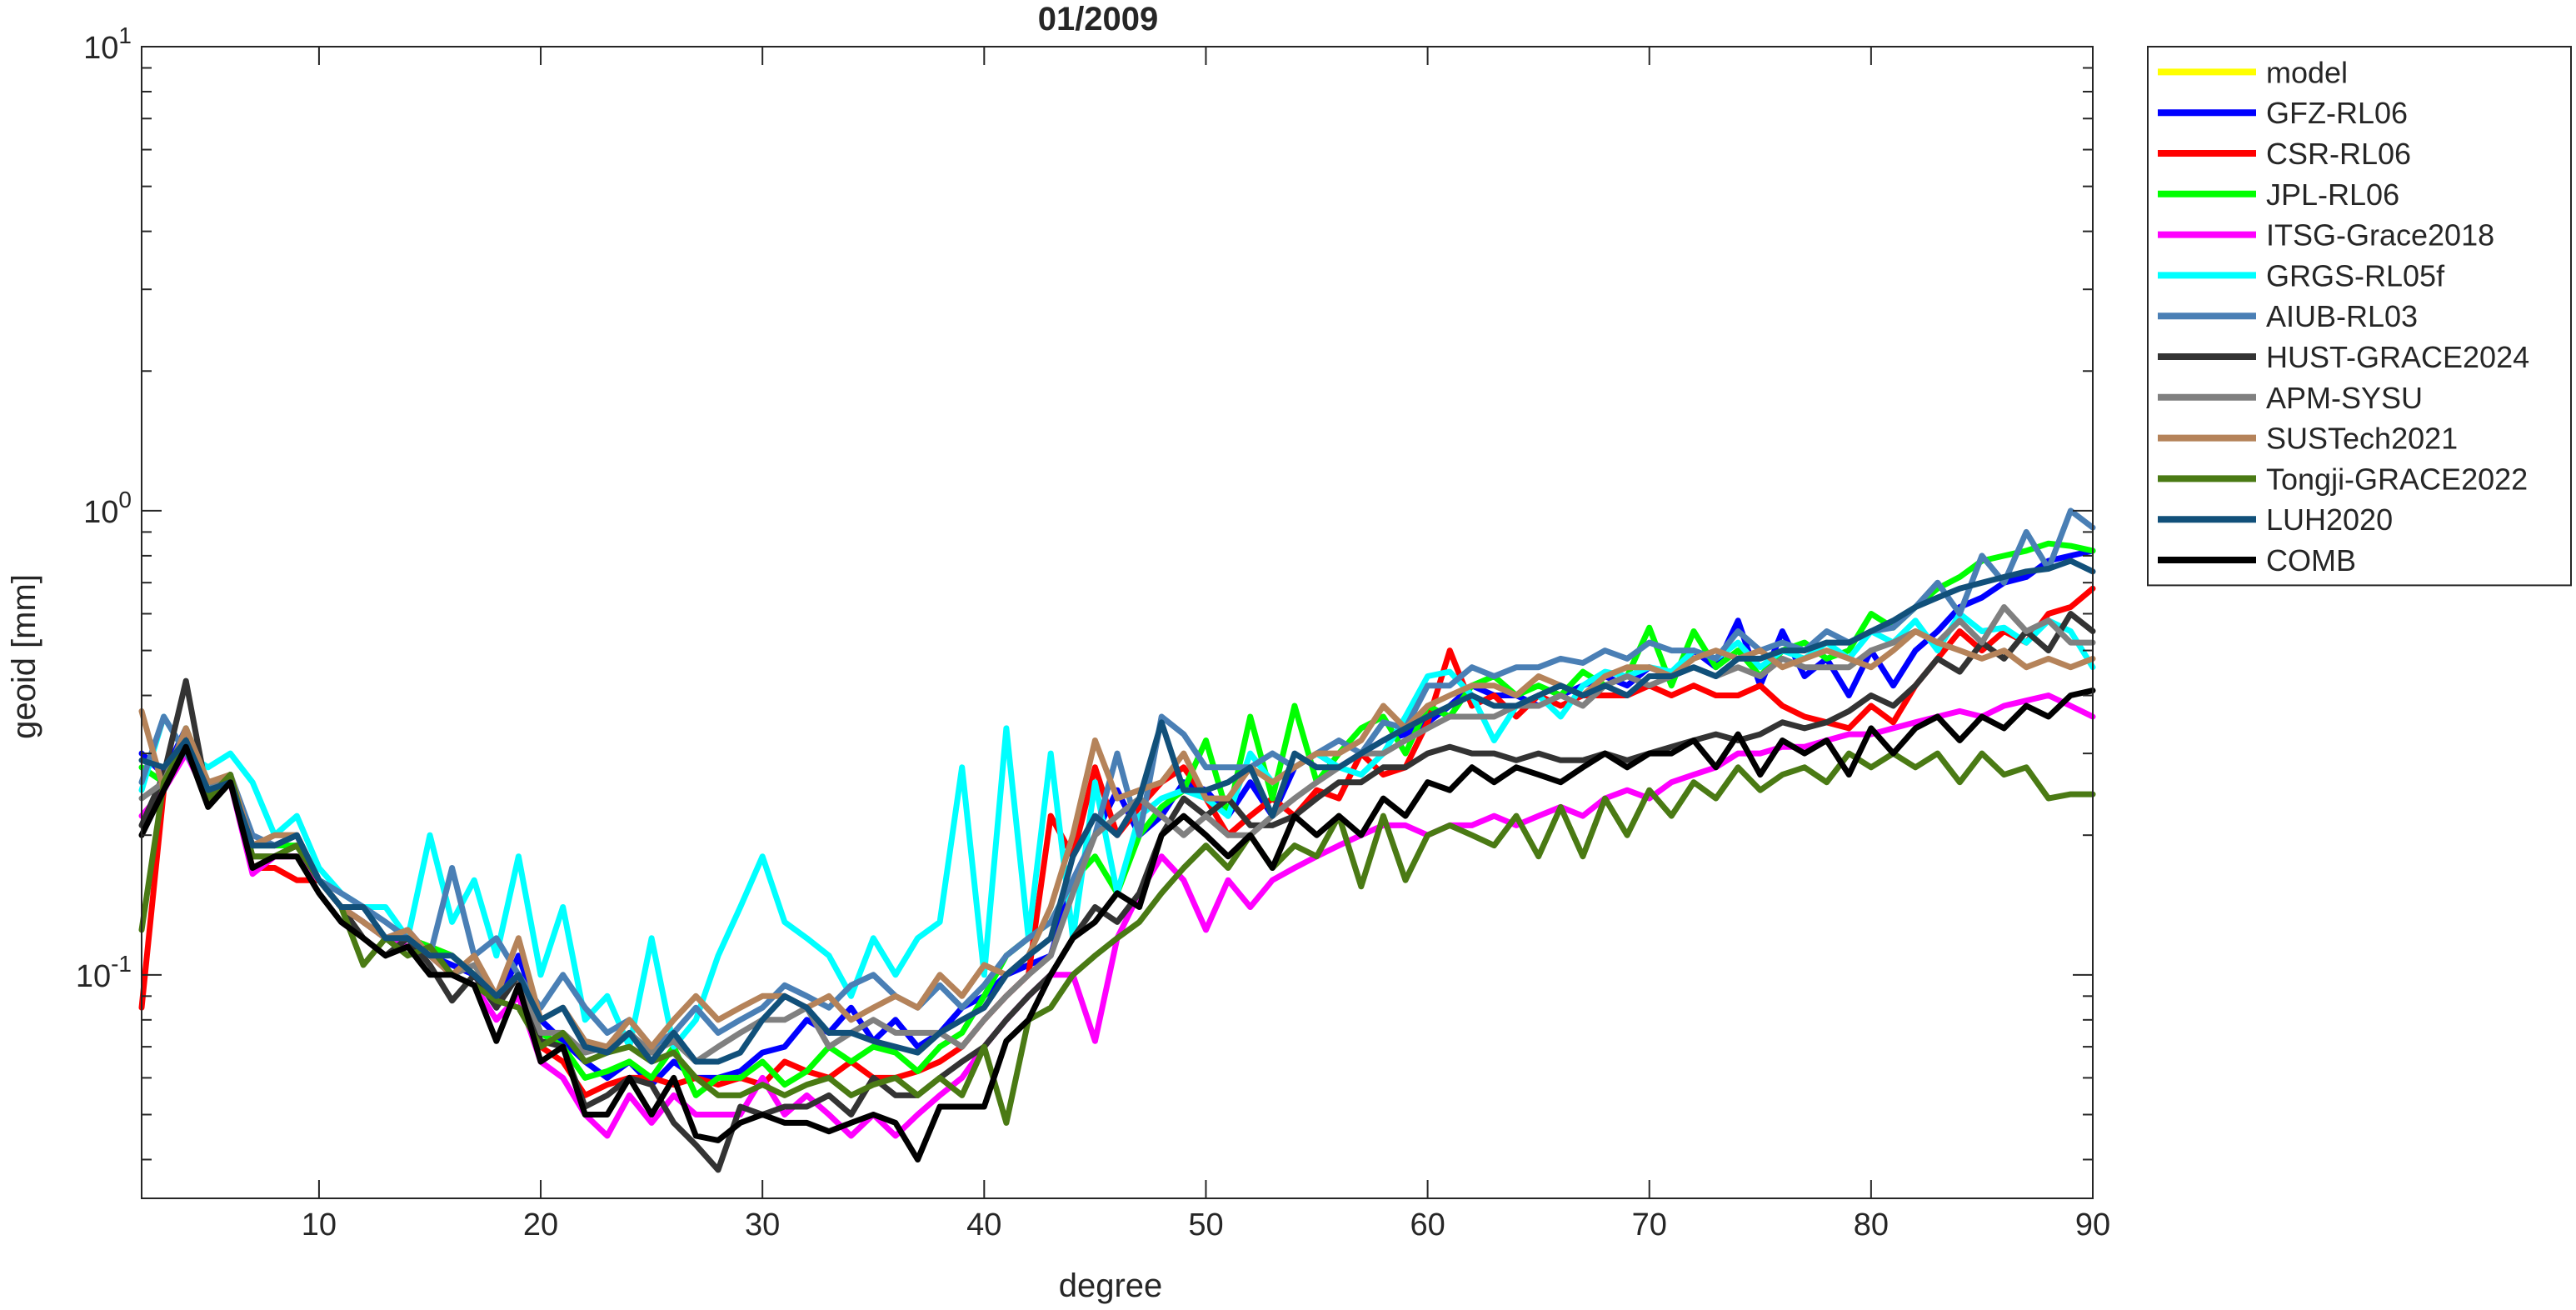 Image resolution: width=2576 pixels, height=1310 pixels. Describe the element at coordinates (1205, 1225) in the screenshot. I see `x-tick-label: 50` at that location.